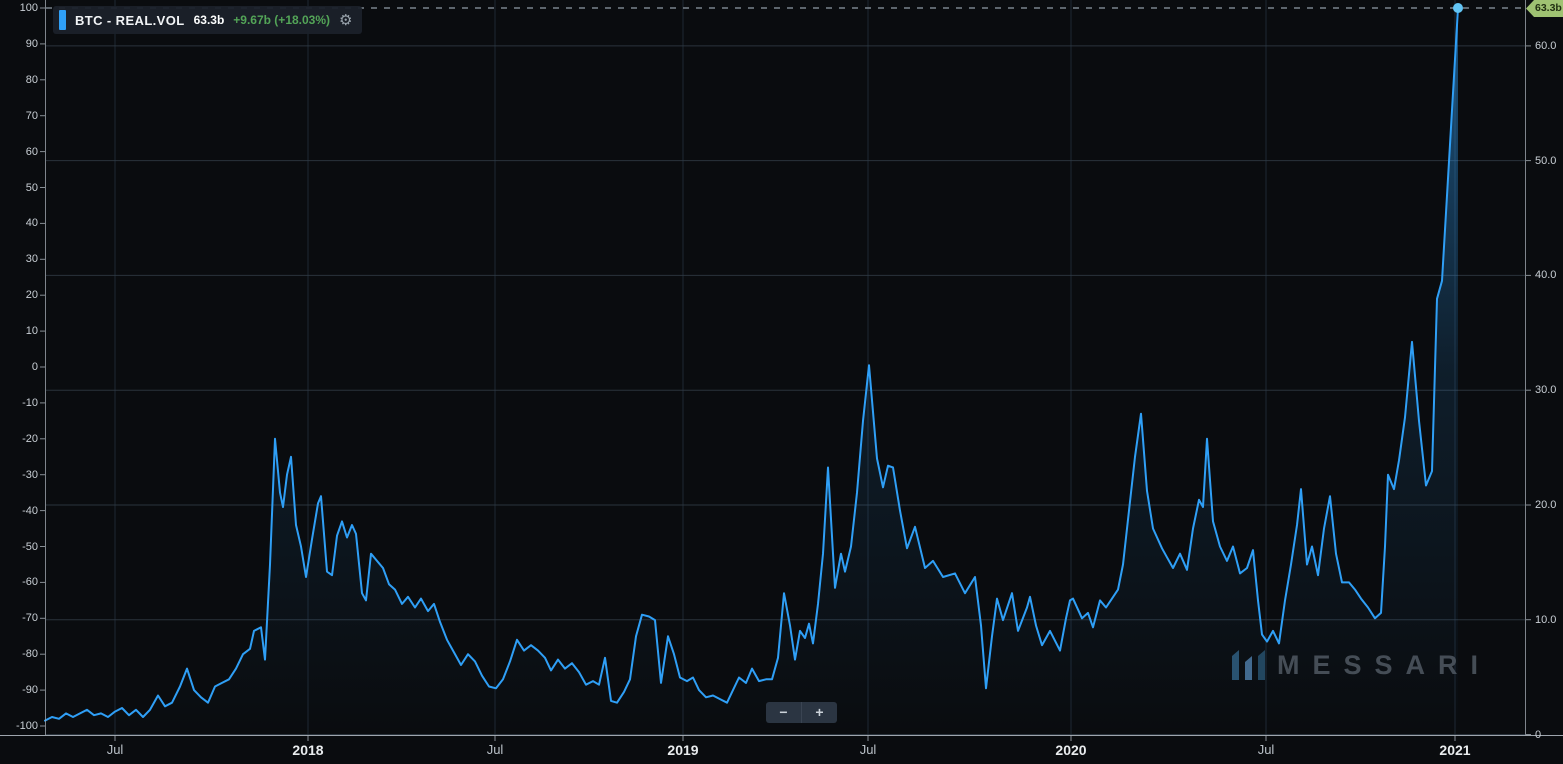 The width and height of the screenshot is (1563, 764). I want to click on series-change: +9.67b (+18.03%), so click(282, 20).